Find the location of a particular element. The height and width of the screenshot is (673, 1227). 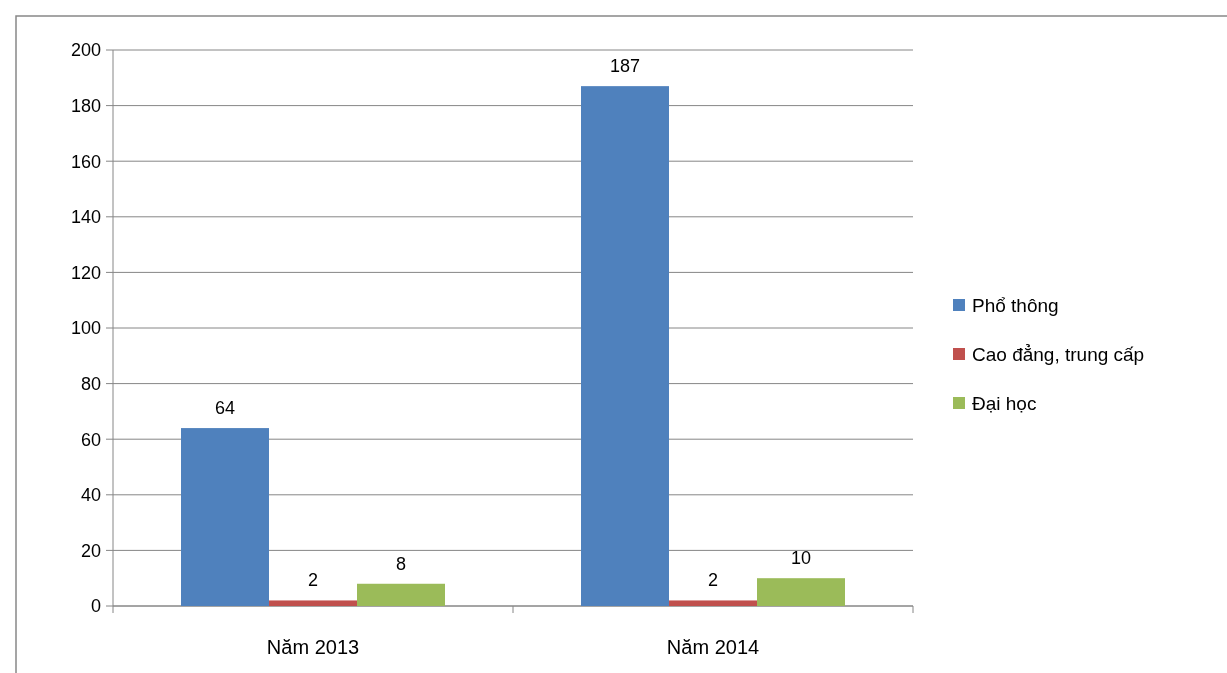

legend-label: Phổ thông is located at coordinates (1015, 305).